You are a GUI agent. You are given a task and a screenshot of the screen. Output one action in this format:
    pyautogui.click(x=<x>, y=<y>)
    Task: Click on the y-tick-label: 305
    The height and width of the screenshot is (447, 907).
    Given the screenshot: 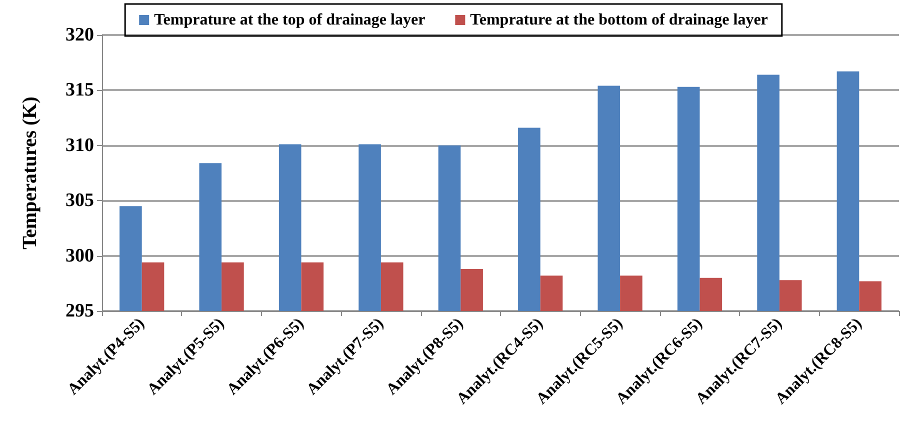 What is the action you would take?
    pyautogui.click(x=80, y=201)
    